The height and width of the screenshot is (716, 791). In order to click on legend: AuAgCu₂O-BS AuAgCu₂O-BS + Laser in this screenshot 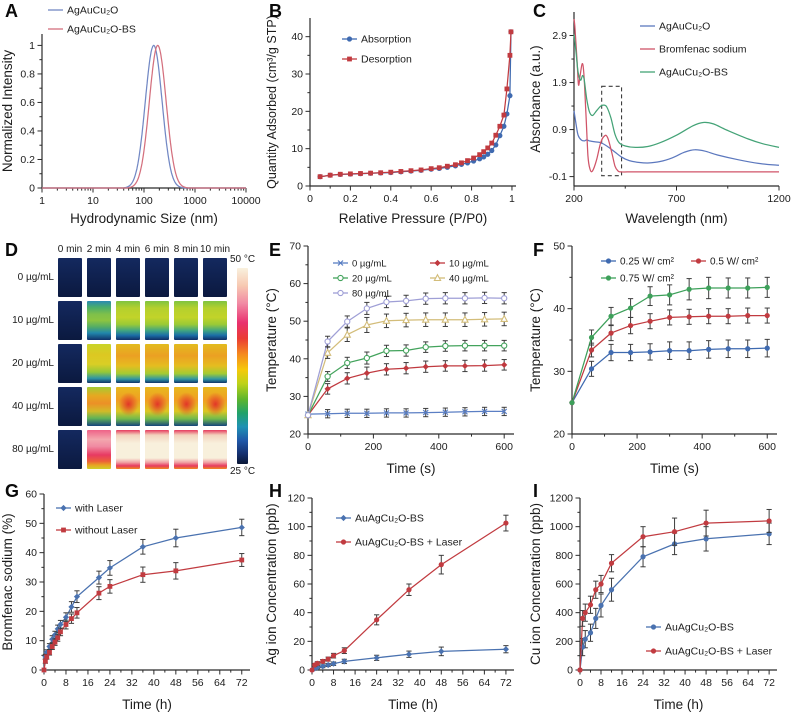, I will do `click(709, 640)`.